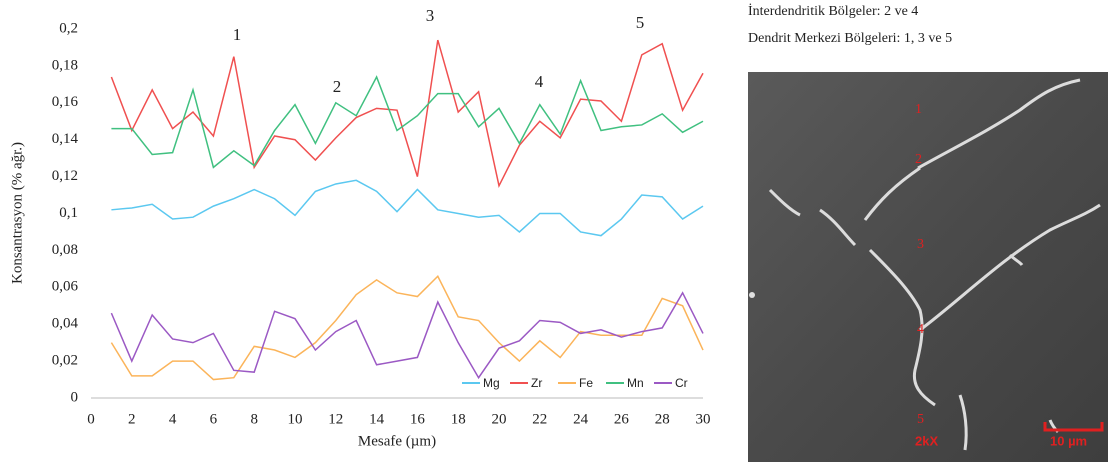 This screenshot has width=1110, height=462. Describe the element at coordinates (920, 419) in the screenshot. I see `region-label: 5` at that location.